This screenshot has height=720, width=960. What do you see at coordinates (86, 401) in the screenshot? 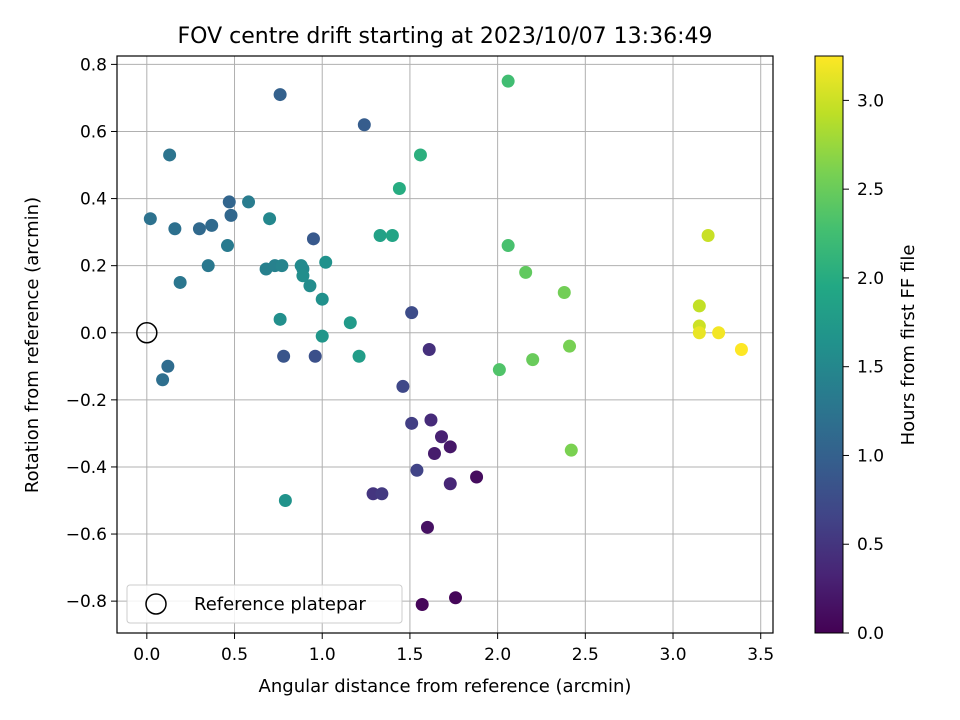
I see `y-tick-label: −0.2` at bounding box center [86, 401].